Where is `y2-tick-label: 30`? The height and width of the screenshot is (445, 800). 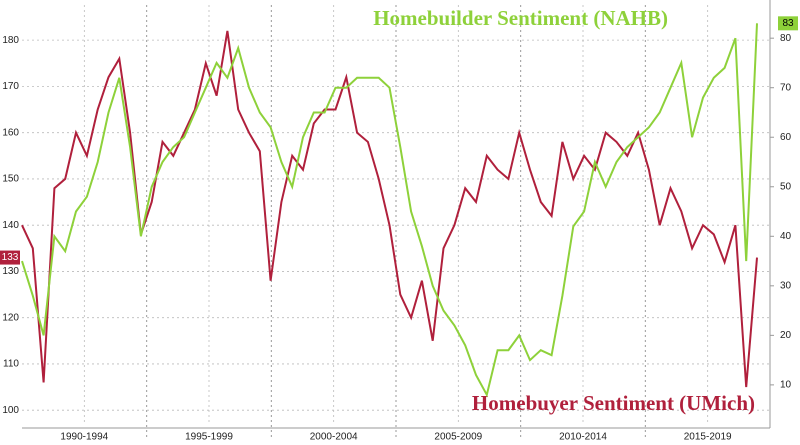
y2-tick-label: 30 is located at coordinates (786, 285).